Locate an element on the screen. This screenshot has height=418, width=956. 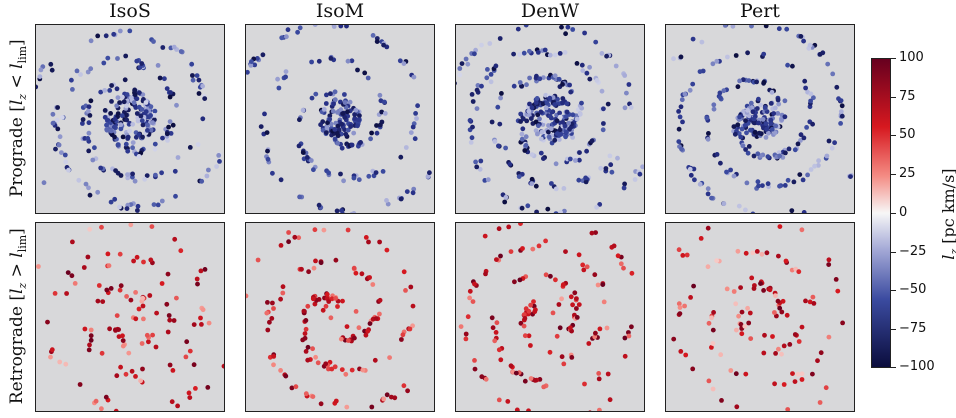
colorbar-tick is located at coordinates (893, 290).